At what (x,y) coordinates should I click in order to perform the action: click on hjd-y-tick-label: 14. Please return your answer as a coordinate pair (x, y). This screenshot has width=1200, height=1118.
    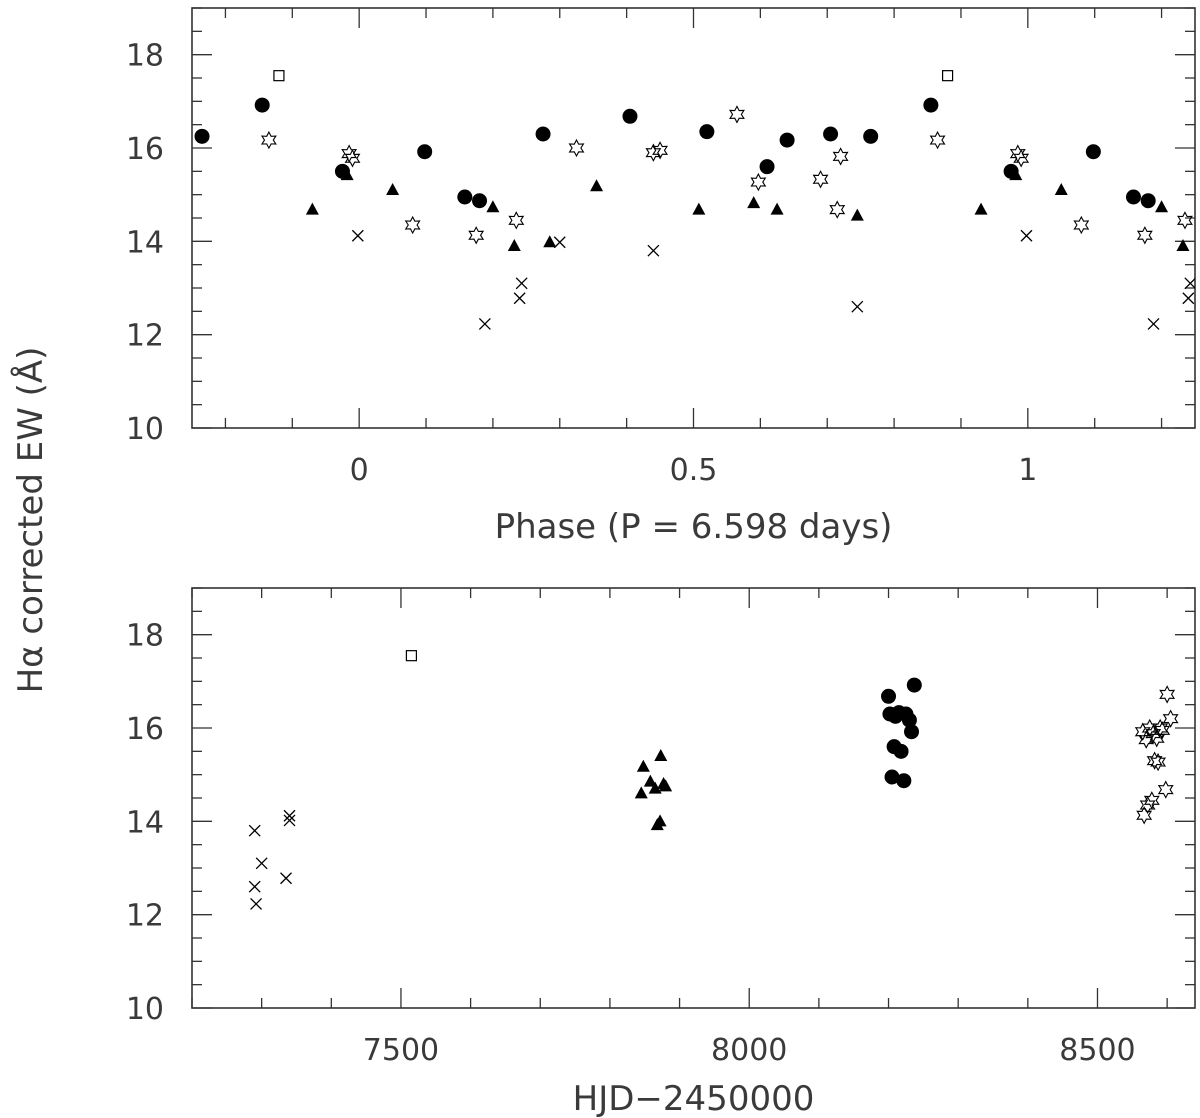
    Looking at the image, I should click on (145, 822).